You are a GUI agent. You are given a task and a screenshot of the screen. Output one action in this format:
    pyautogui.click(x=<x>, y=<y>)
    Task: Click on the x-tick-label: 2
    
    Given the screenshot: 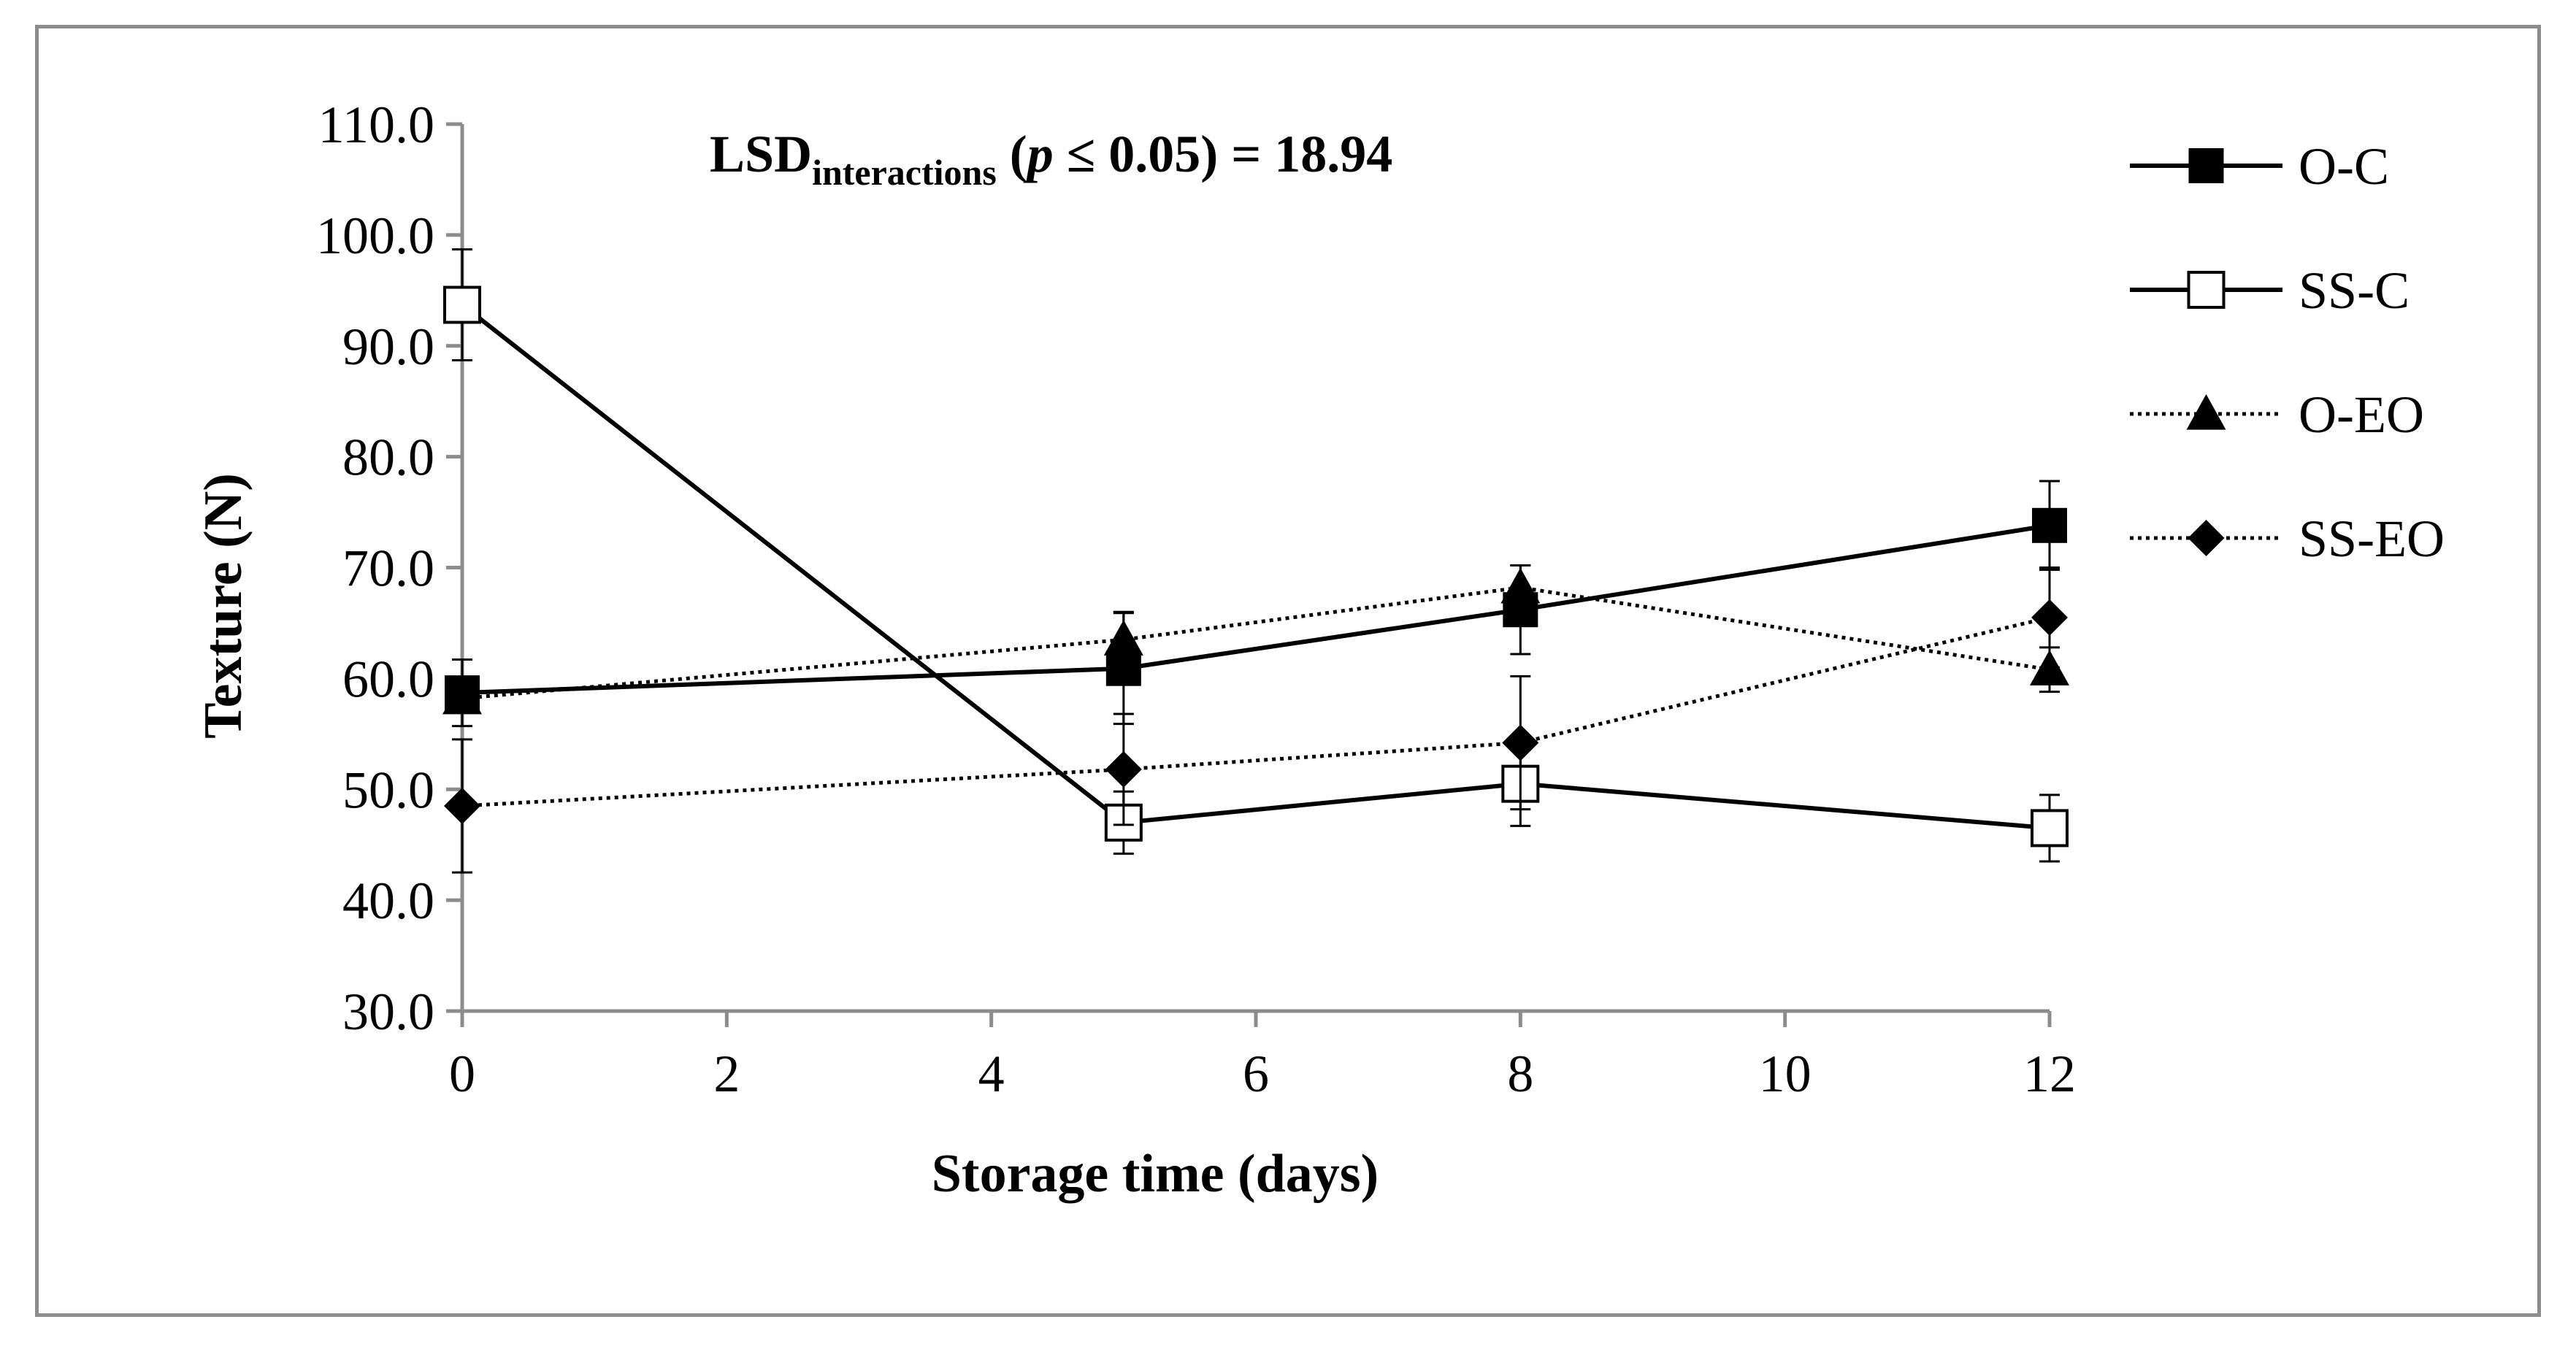 What is the action you would take?
    pyautogui.click(x=726, y=1074)
    